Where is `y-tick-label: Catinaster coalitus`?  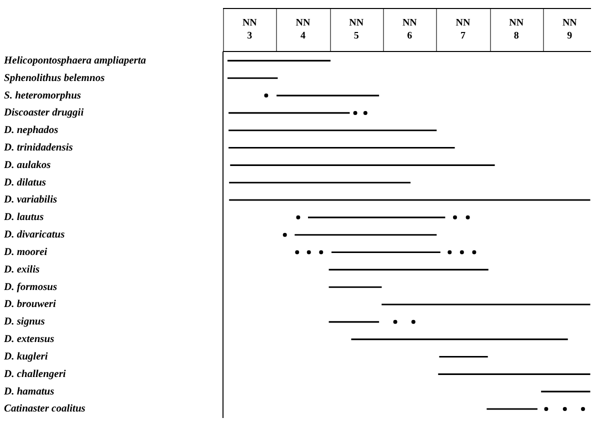 y-tick-label: Catinaster coalitus is located at coordinates (45, 409).